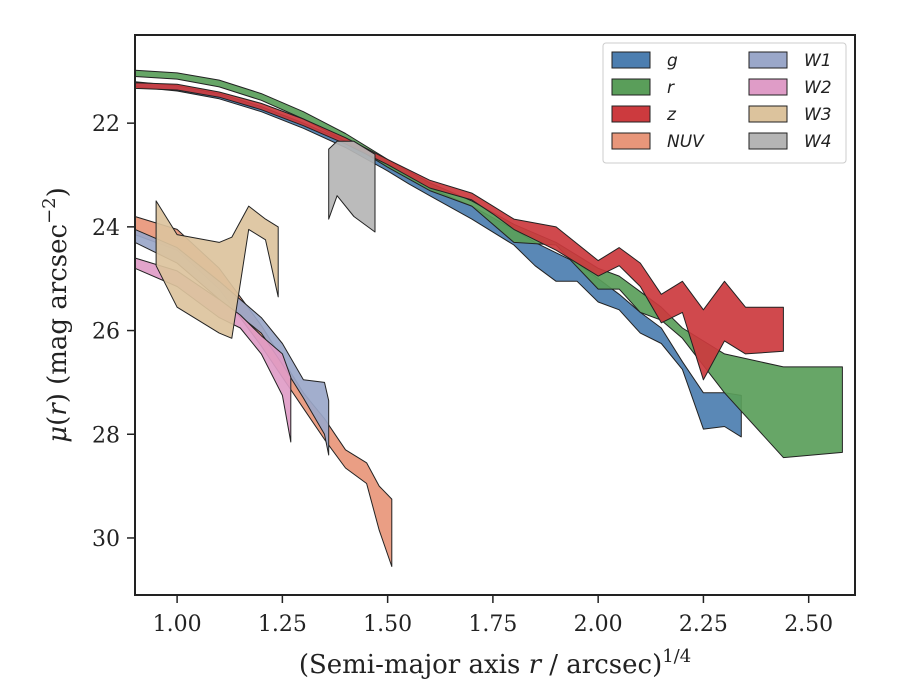  I want to click on legend-label-r: r, so click(671, 88).